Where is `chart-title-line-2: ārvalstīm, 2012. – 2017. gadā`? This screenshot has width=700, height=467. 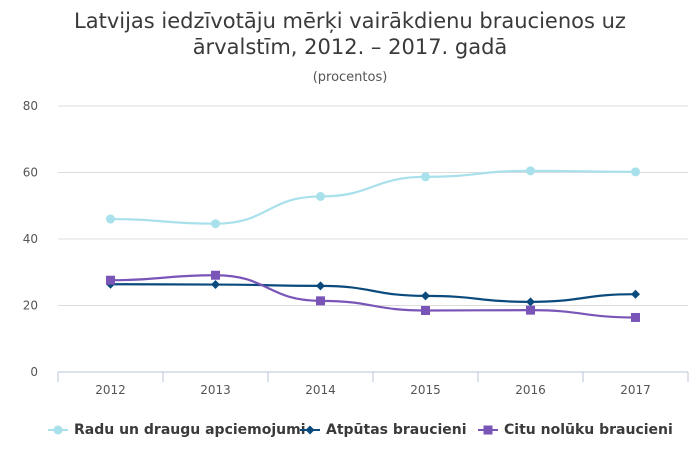
chart-title-line-2: ārvalstīm, 2012. – 2017. gadā is located at coordinates (350, 47).